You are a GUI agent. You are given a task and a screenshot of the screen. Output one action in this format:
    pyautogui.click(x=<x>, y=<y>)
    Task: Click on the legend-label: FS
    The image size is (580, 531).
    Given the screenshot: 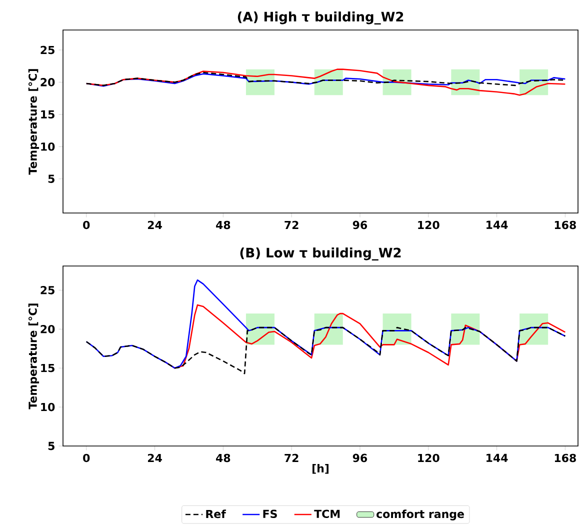 What is the action you would take?
    pyautogui.click(x=270, y=514)
    